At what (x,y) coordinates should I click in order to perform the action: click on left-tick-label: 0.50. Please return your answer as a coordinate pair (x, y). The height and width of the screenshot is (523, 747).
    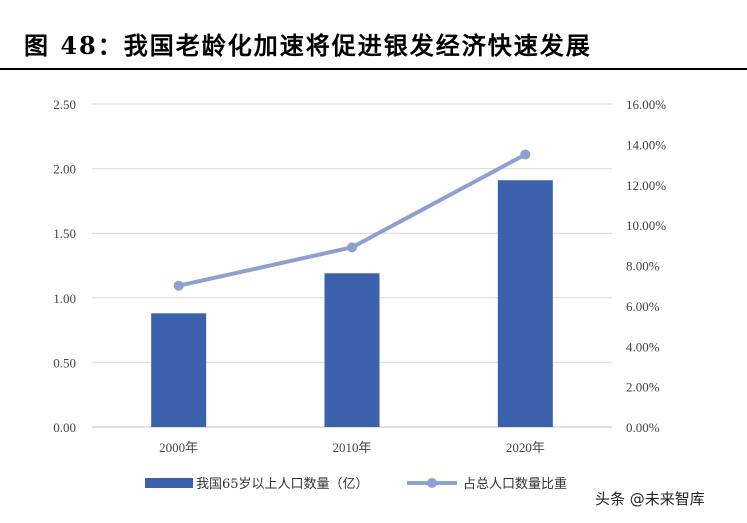
    Looking at the image, I should click on (64, 362).